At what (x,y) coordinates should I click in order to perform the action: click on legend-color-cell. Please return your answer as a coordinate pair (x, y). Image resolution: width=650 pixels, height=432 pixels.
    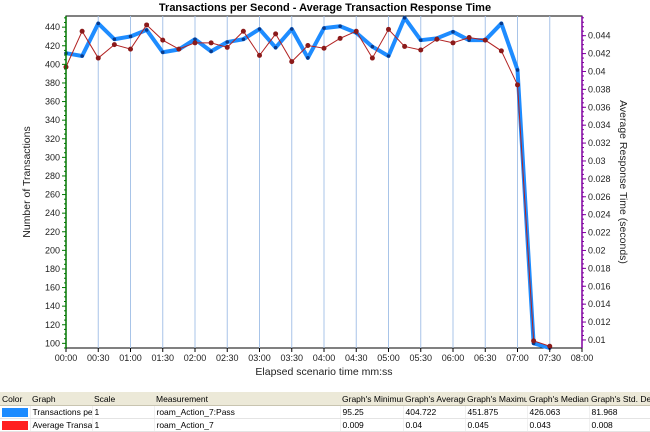
    Looking at the image, I should click on (15, 412).